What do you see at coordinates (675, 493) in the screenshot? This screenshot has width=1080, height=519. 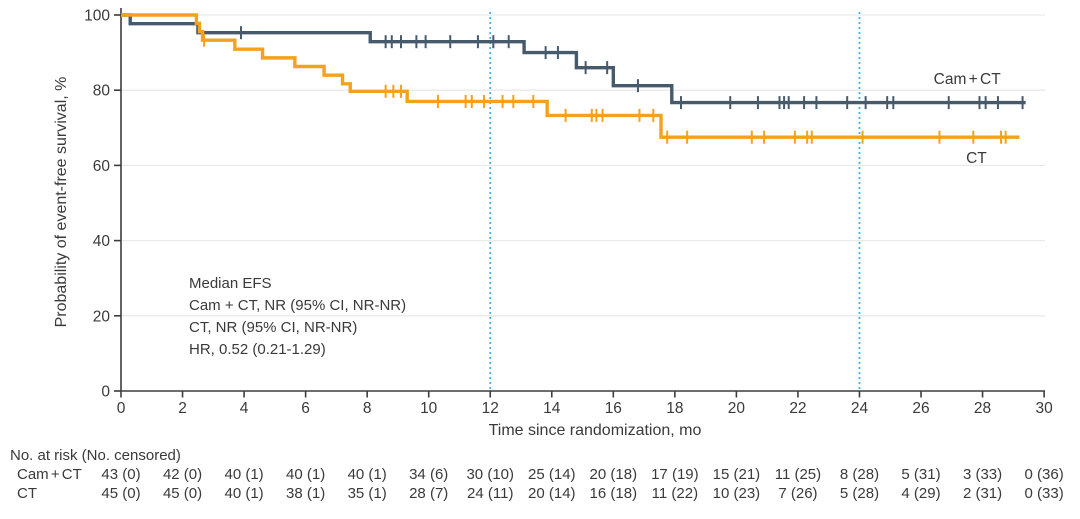 I see `risk-value: 11 (22)` at bounding box center [675, 493].